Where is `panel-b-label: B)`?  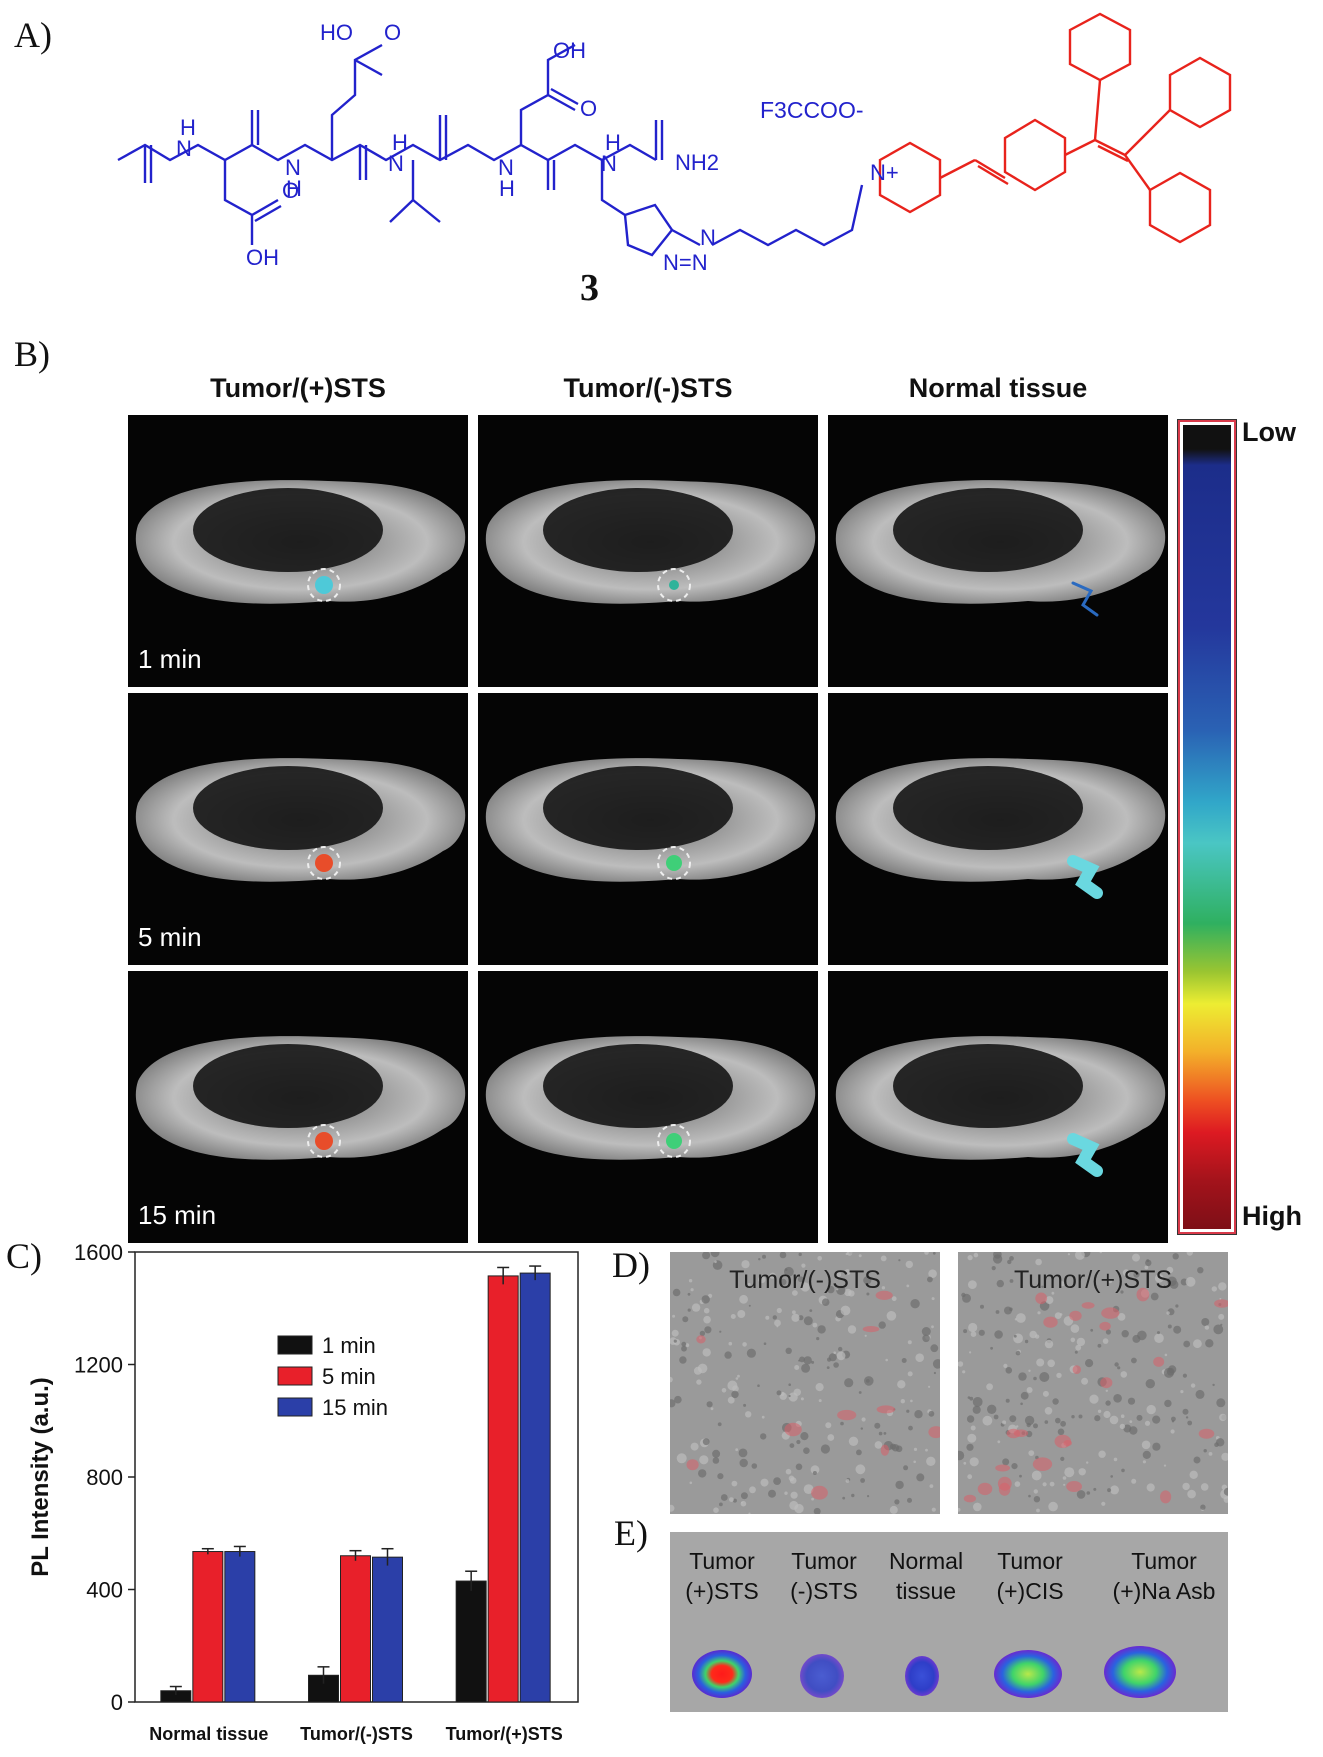
panel-b-label: B) is located at coordinates (32, 354).